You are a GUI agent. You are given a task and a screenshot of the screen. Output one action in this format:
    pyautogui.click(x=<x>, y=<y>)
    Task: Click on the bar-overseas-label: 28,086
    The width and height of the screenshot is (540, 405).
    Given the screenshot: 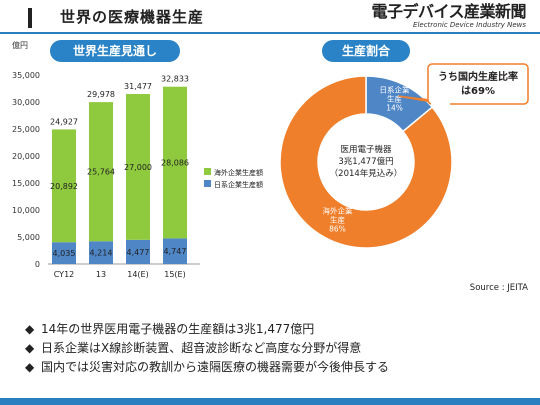 What is the action you would take?
    pyautogui.click(x=175, y=163)
    